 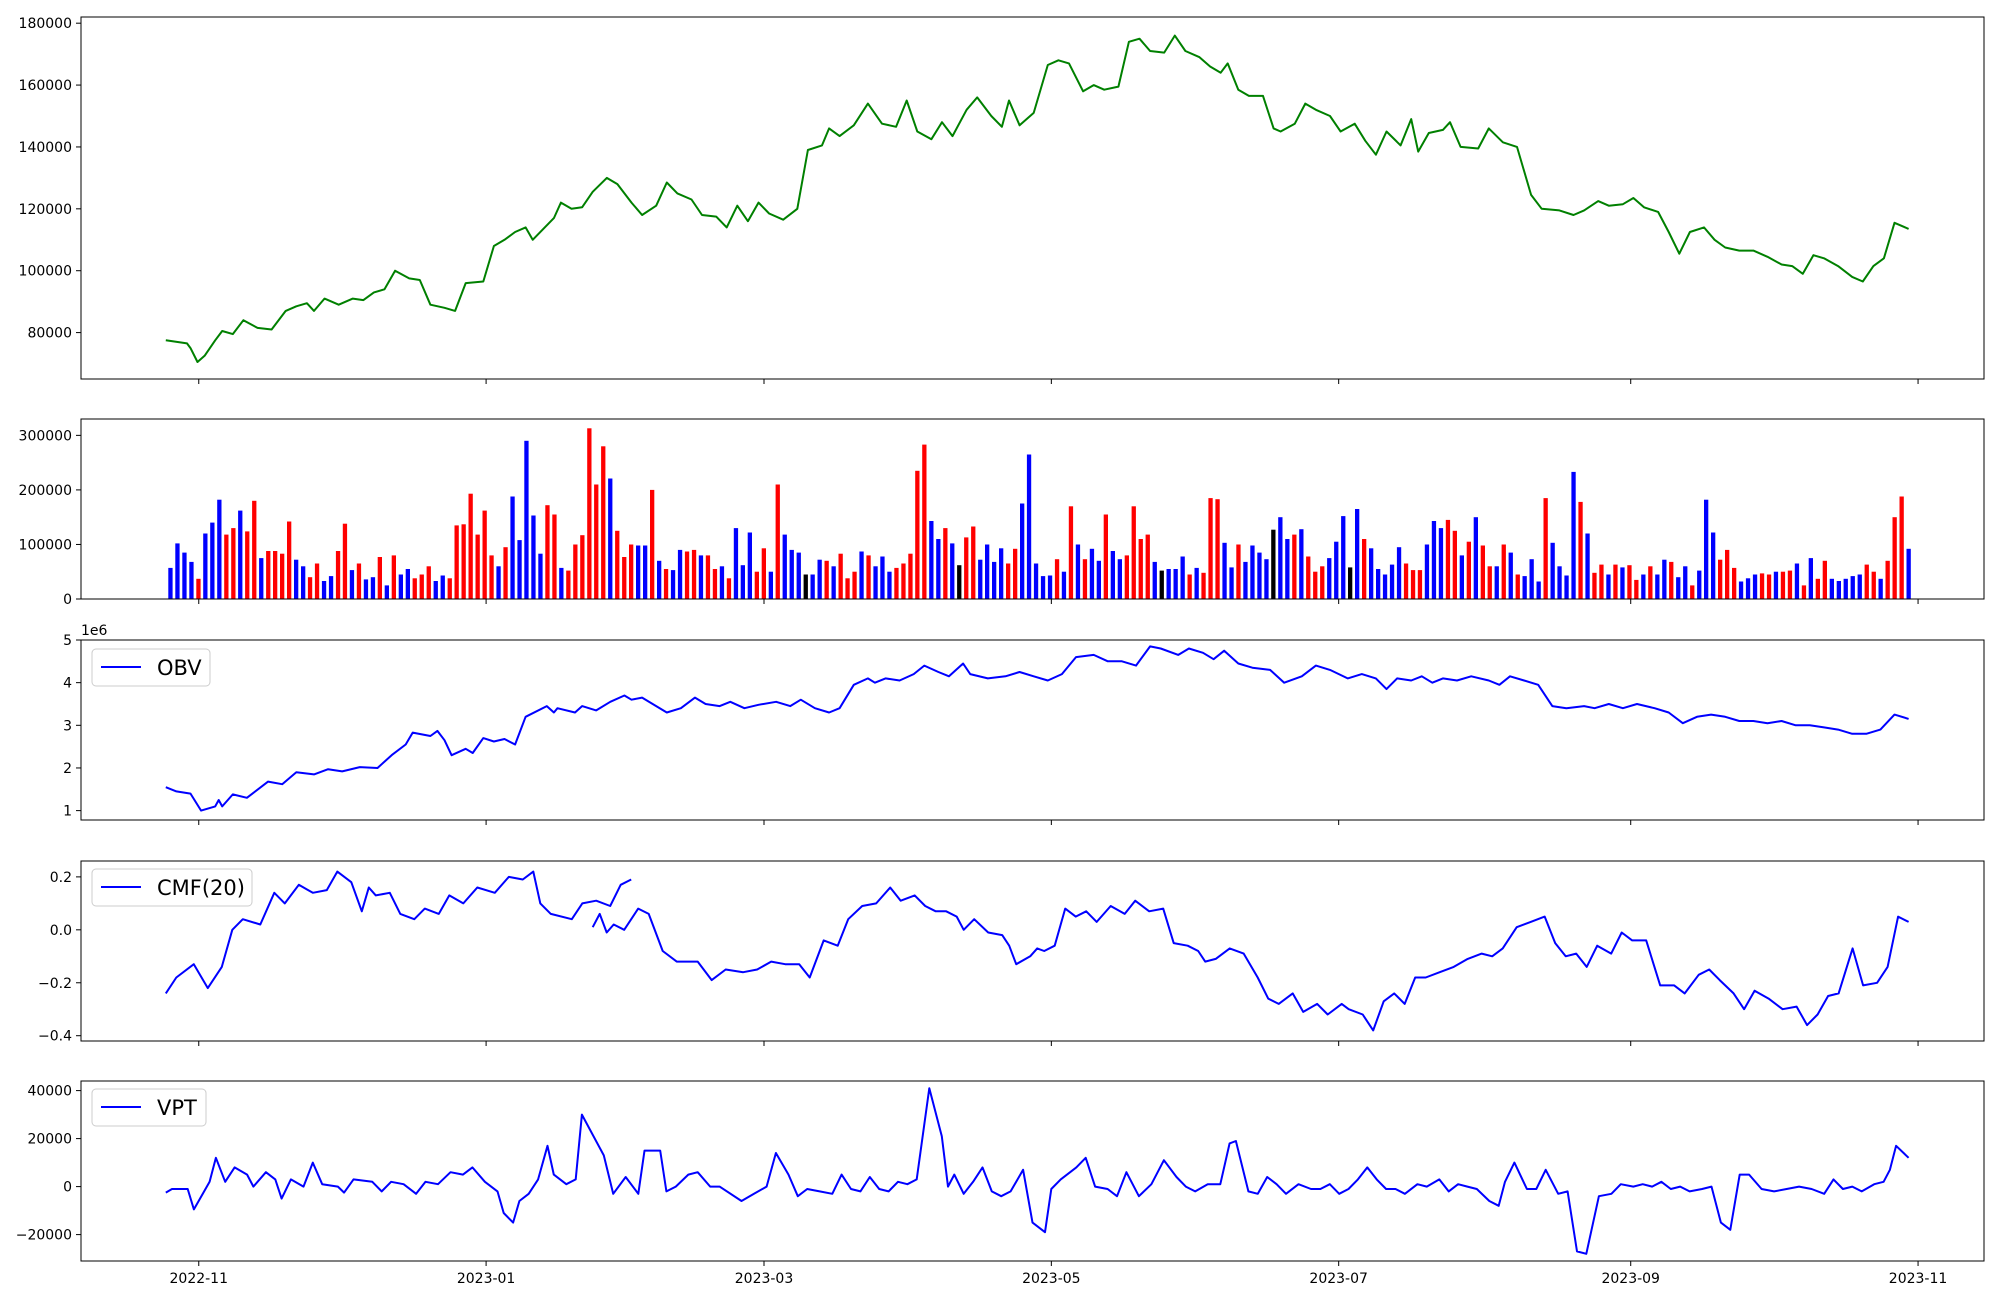 What do you see at coordinates (1037, 728) in the screenshot?
I see `obv-series` at bounding box center [1037, 728].